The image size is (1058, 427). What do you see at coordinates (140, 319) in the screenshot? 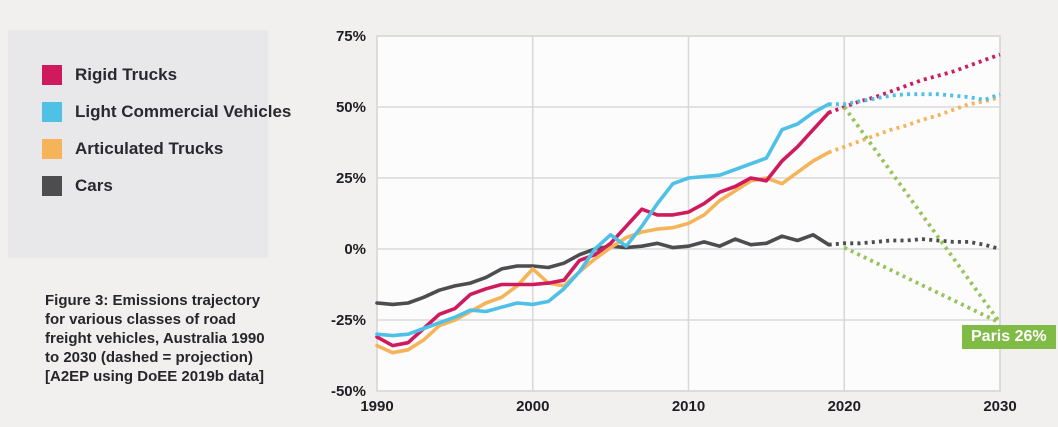
I see `caption-line: for various classes of road` at bounding box center [140, 319].